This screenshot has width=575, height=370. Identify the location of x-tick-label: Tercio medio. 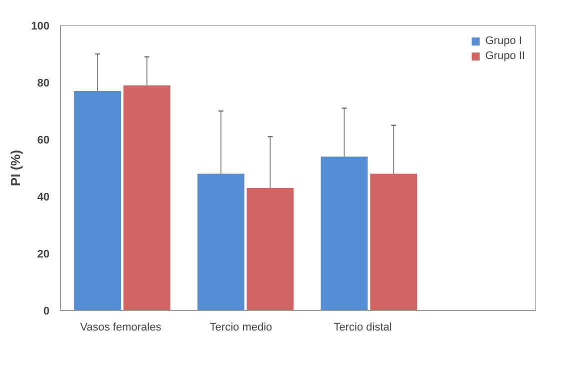
(241, 328).